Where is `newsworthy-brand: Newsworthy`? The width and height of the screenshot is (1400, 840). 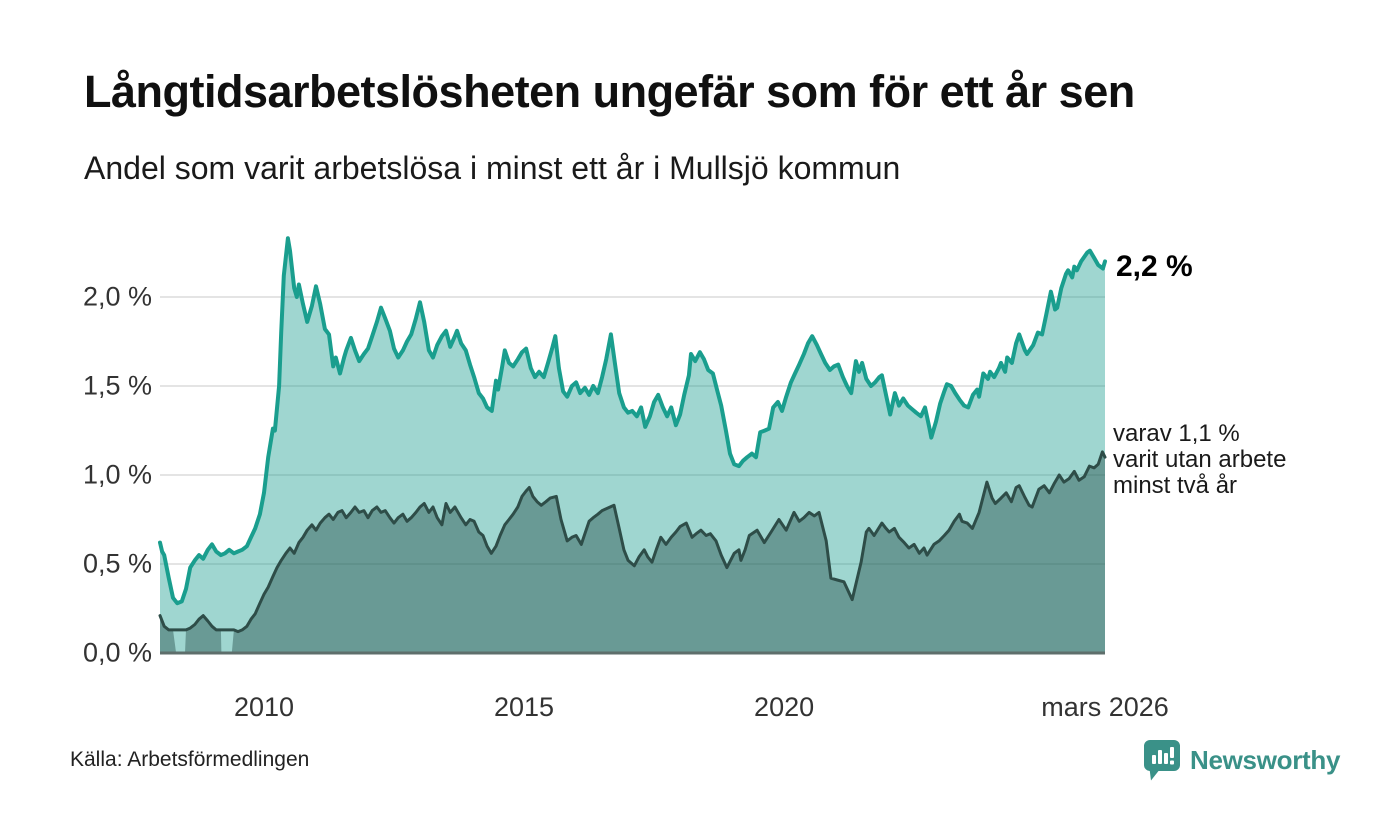 newsworthy-brand: Newsworthy is located at coordinates (1242, 760).